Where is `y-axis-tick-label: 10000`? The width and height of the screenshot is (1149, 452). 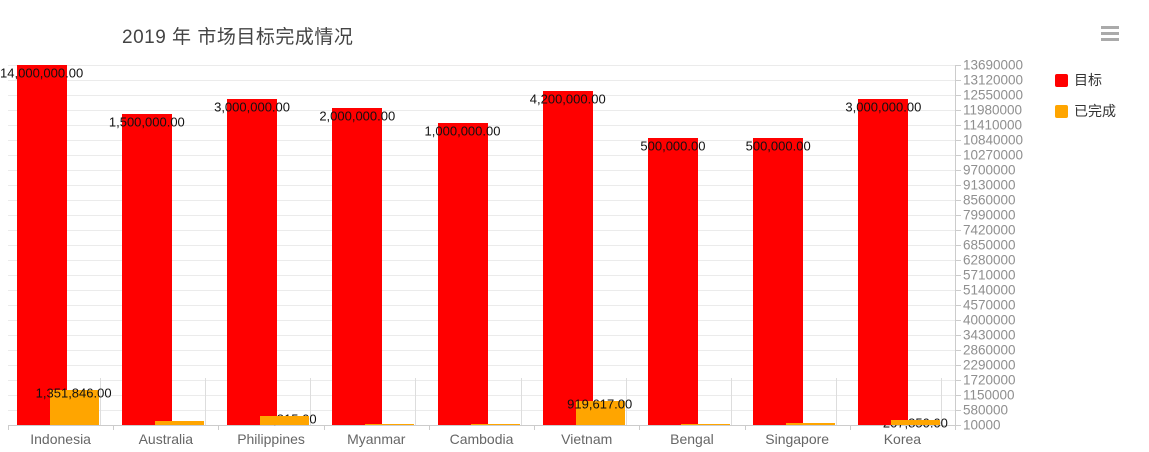
y-axis-tick-label: 10000 is located at coordinates (982, 425).